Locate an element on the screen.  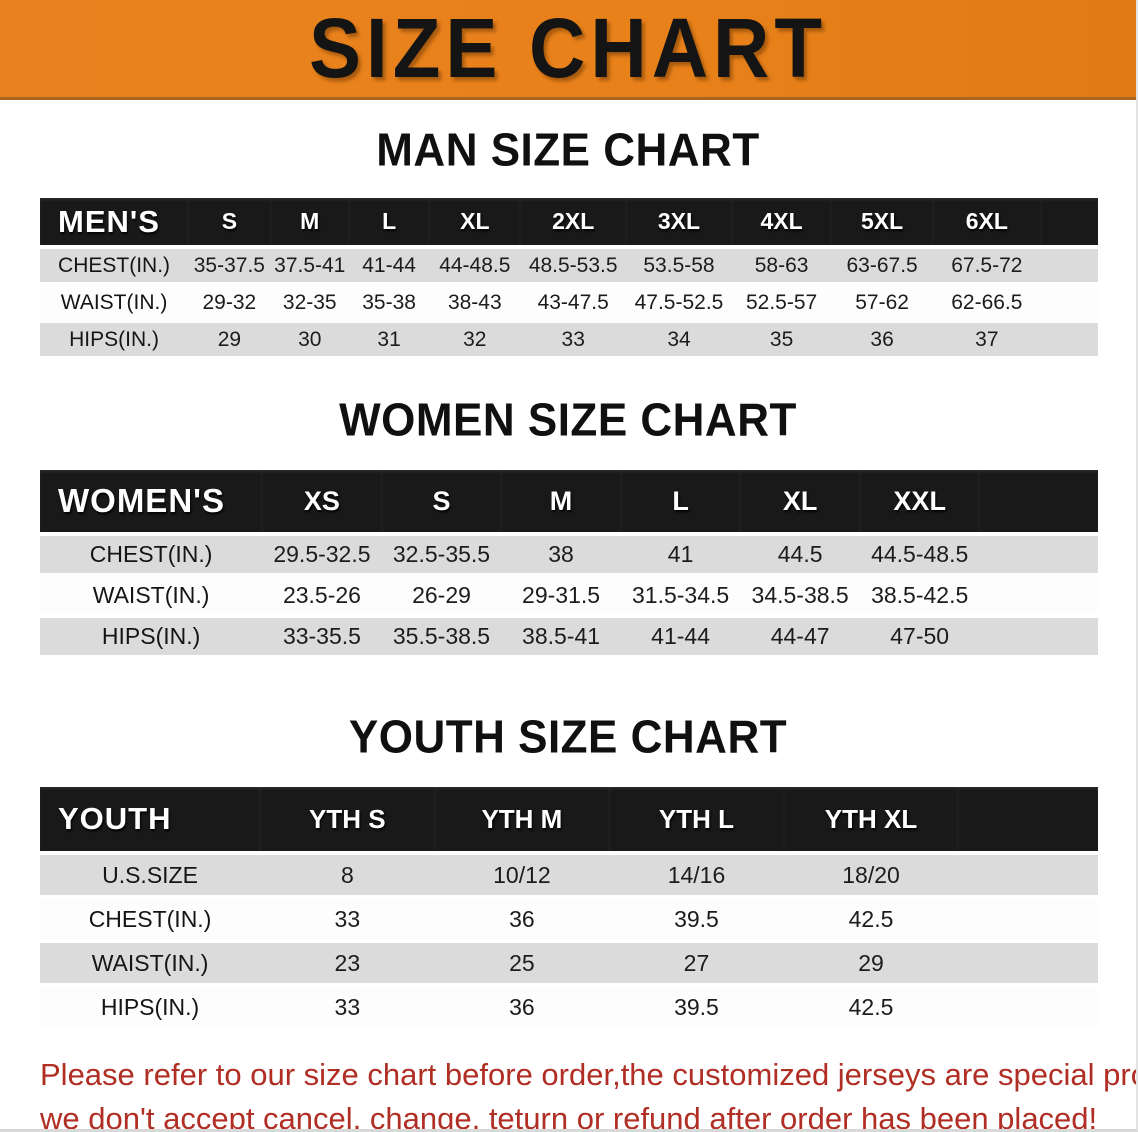
size-value: 29-32 is located at coordinates (229, 303).